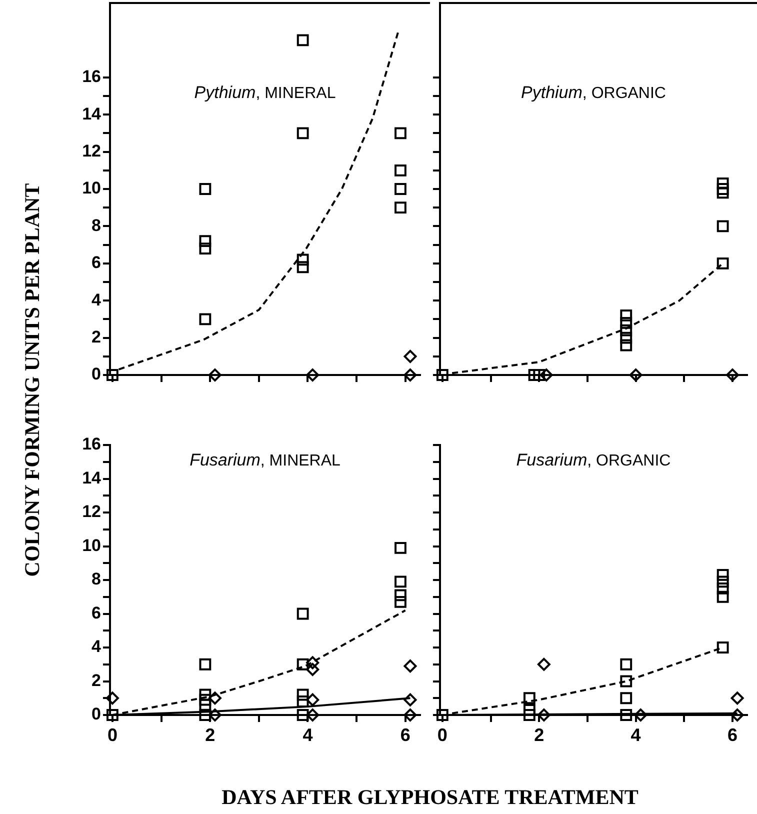 Image resolution: width=757 pixels, height=814 pixels. I want to click on text: Pythium, ORGANIC, so click(593, 92).